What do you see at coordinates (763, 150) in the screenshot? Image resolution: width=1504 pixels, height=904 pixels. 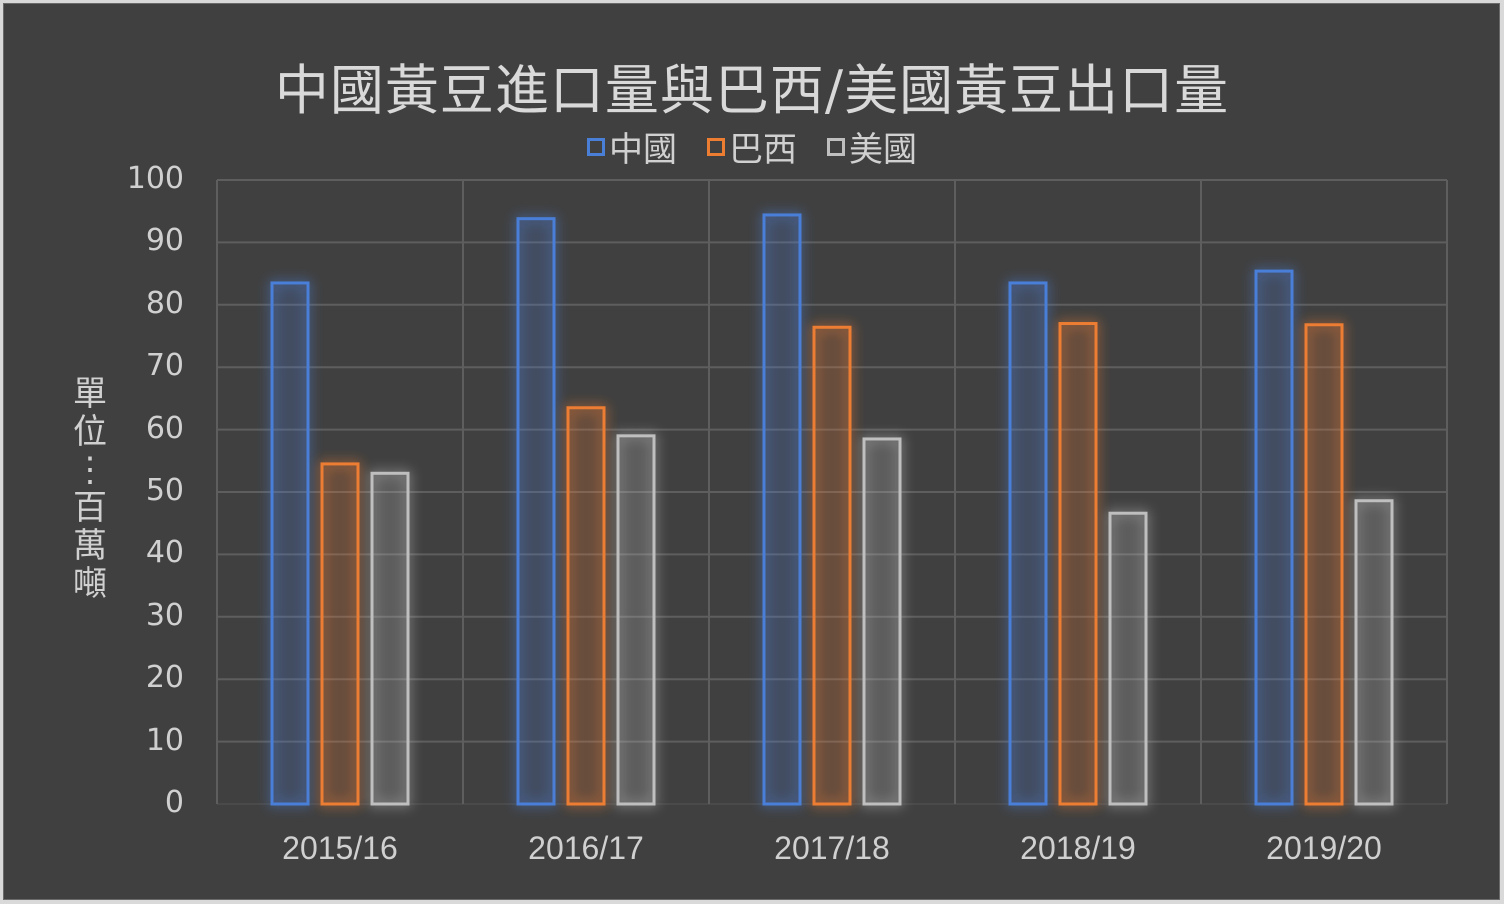 I see `legend-label: 巴西` at bounding box center [763, 150].